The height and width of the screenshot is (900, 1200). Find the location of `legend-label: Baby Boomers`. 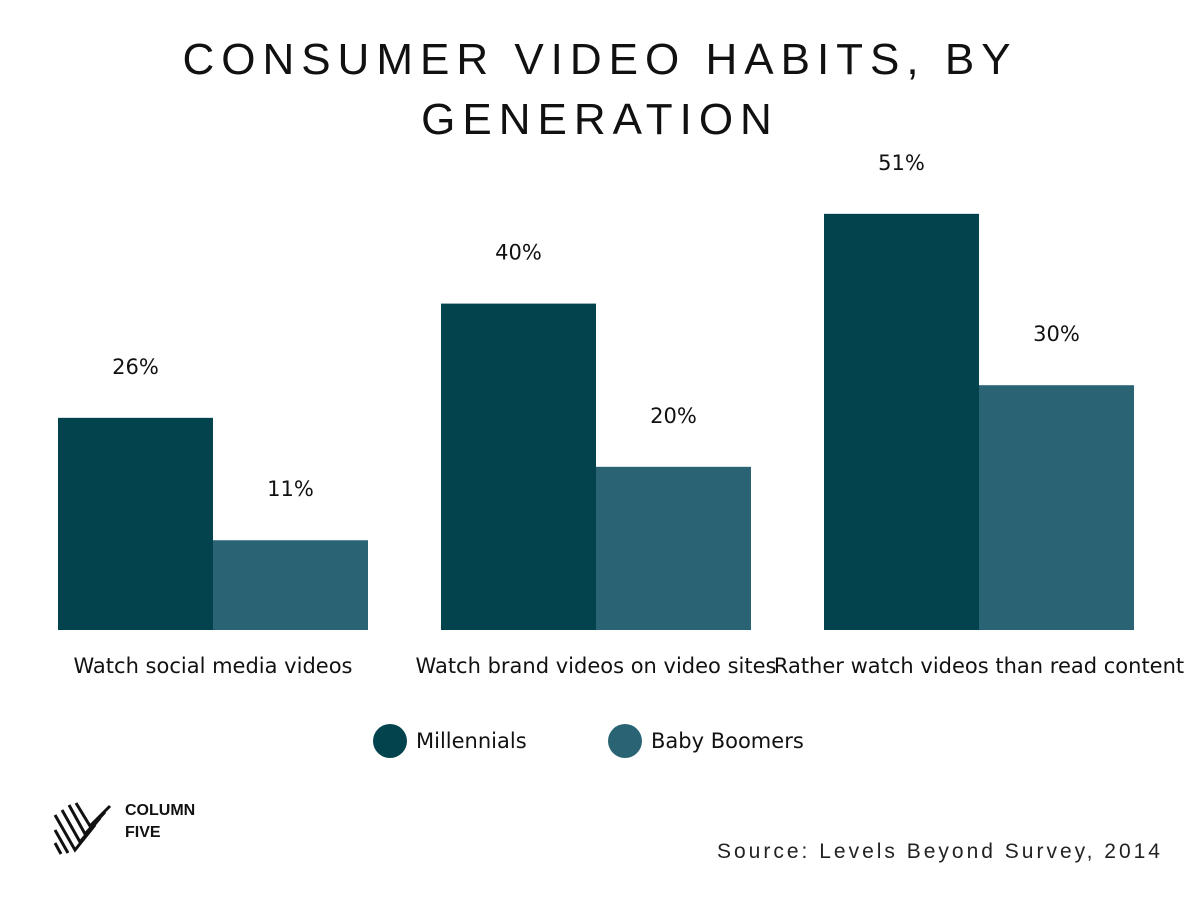

legend-label: Baby Boomers is located at coordinates (727, 741).